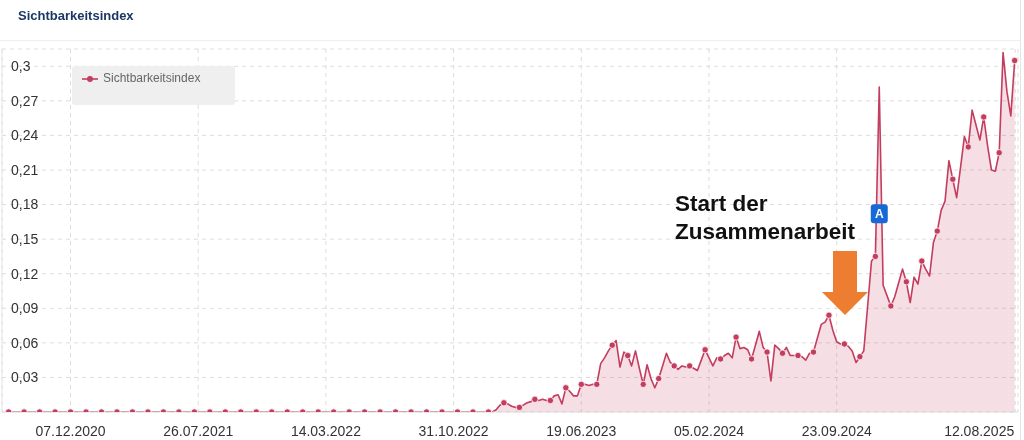 This screenshot has width=1024, height=440. Describe the element at coordinates (21, 66) in the screenshot. I see `y-tick-label: 0,3` at that location.